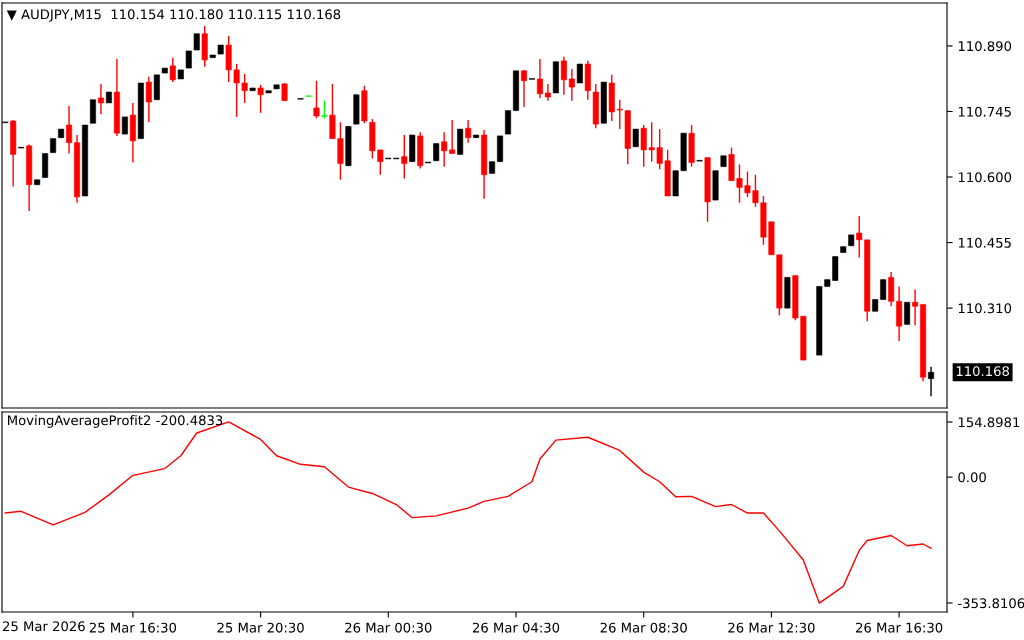  What do you see at coordinates (643, 627) in the screenshot?
I see `x-tick-label: 26 Mar 08:30` at bounding box center [643, 627].